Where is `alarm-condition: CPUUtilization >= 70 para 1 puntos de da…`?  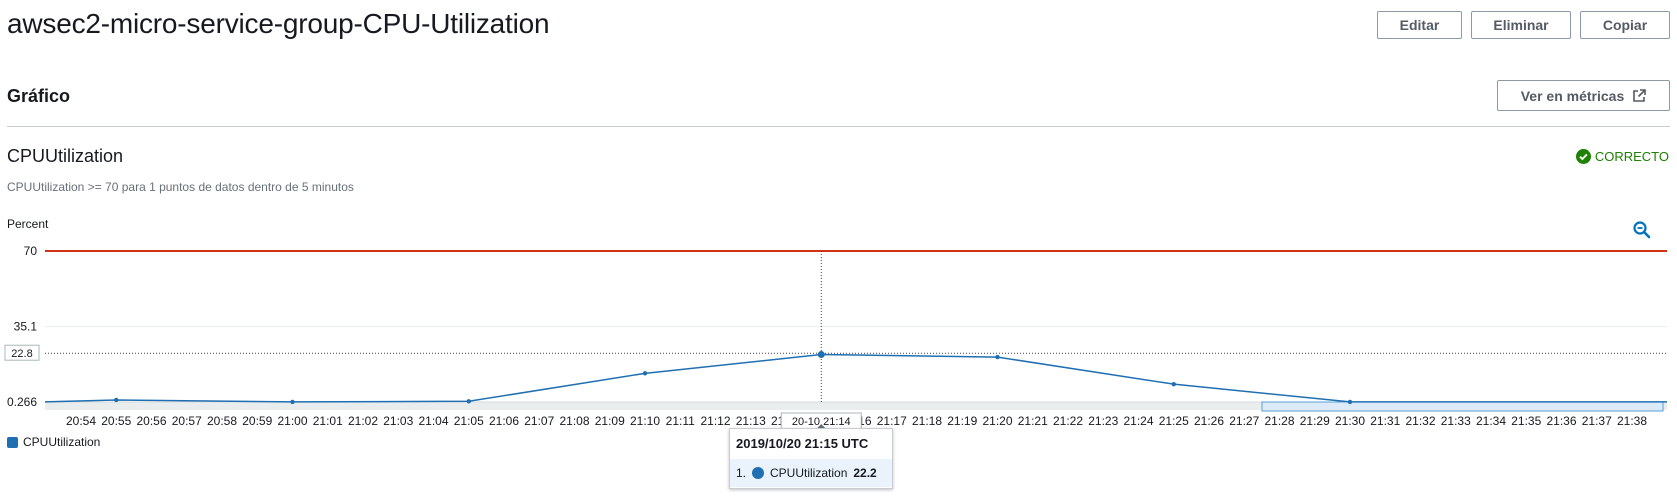 alarm-condition: CPUUtilization >= 70 para 1 puntos de da… is located at coordinates (180, 187).